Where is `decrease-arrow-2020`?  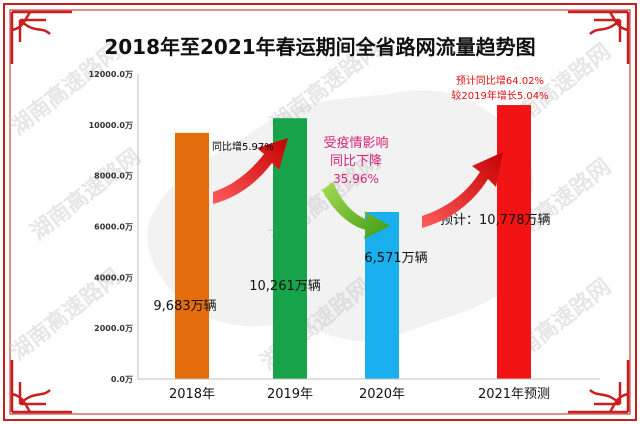
decrease-arrow-2020 is located at coordinates (356, 210).